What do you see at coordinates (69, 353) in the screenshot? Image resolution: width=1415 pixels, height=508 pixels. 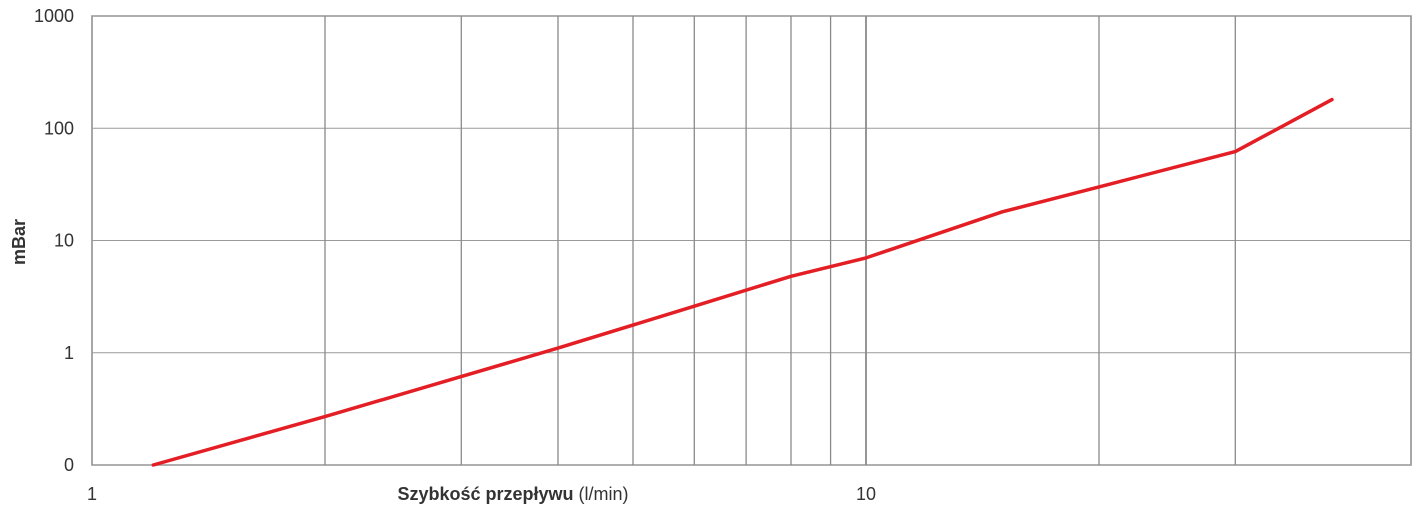 I see `y-tick-label: 1` at bounding box center [69, 353].